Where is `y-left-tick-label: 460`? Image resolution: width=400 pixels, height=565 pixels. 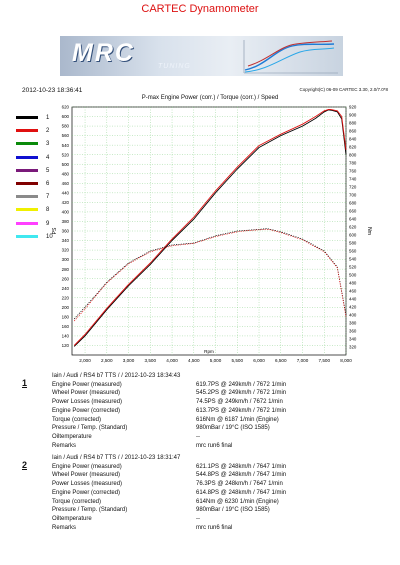
y-left-tick-label: 460 is located at coordinates (66, 183).